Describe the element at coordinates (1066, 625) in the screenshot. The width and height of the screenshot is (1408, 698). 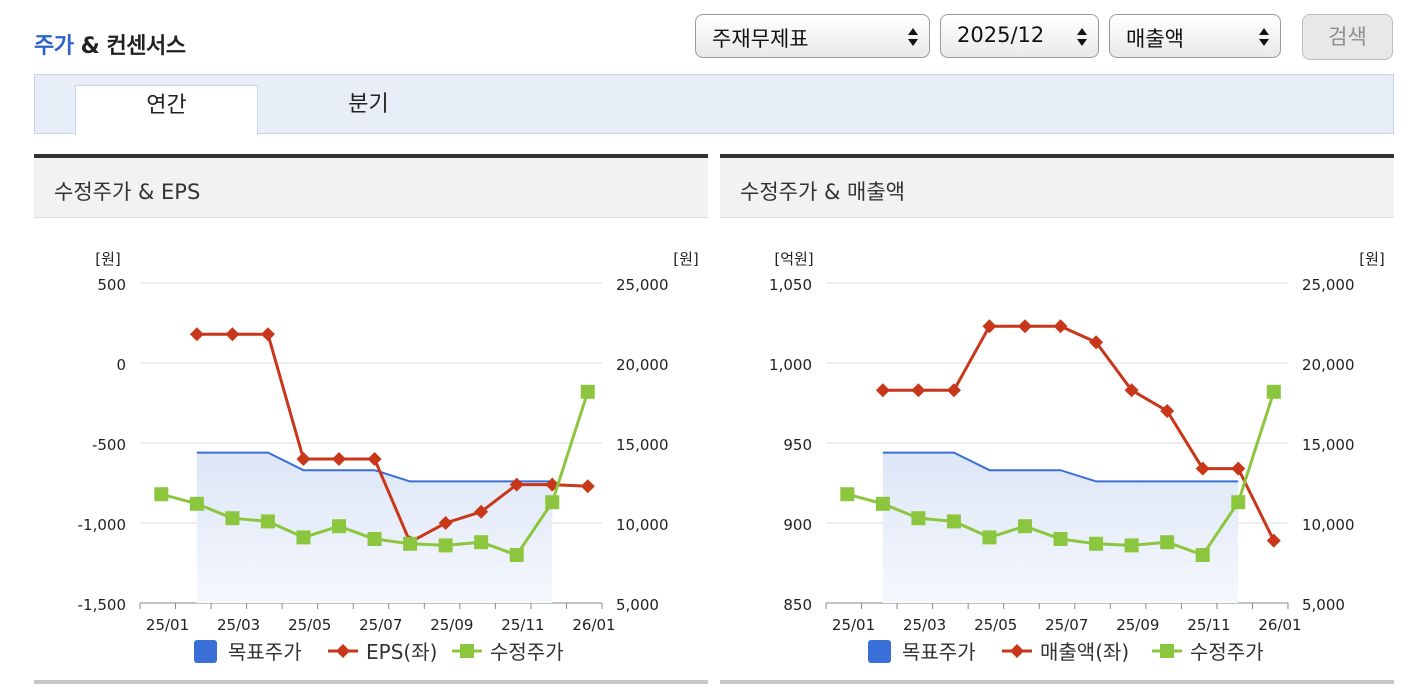
I see `x-tick-label: 25/07` at that location.